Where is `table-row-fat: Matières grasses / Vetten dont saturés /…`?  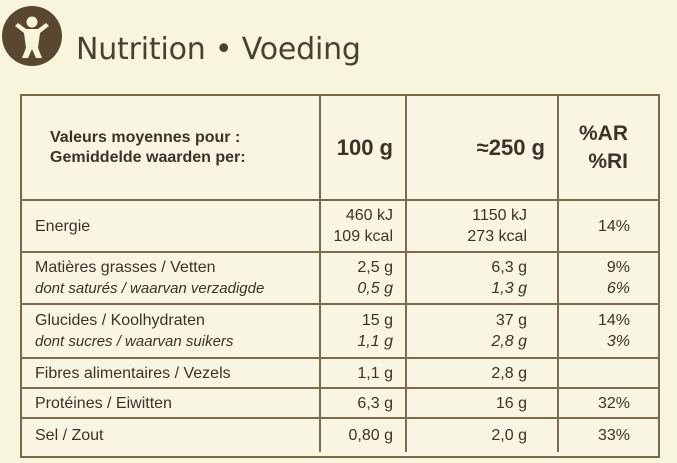
table-row-fat: Matières grasses / Vetten dont saturés /… is located at coordinates (340, 277).